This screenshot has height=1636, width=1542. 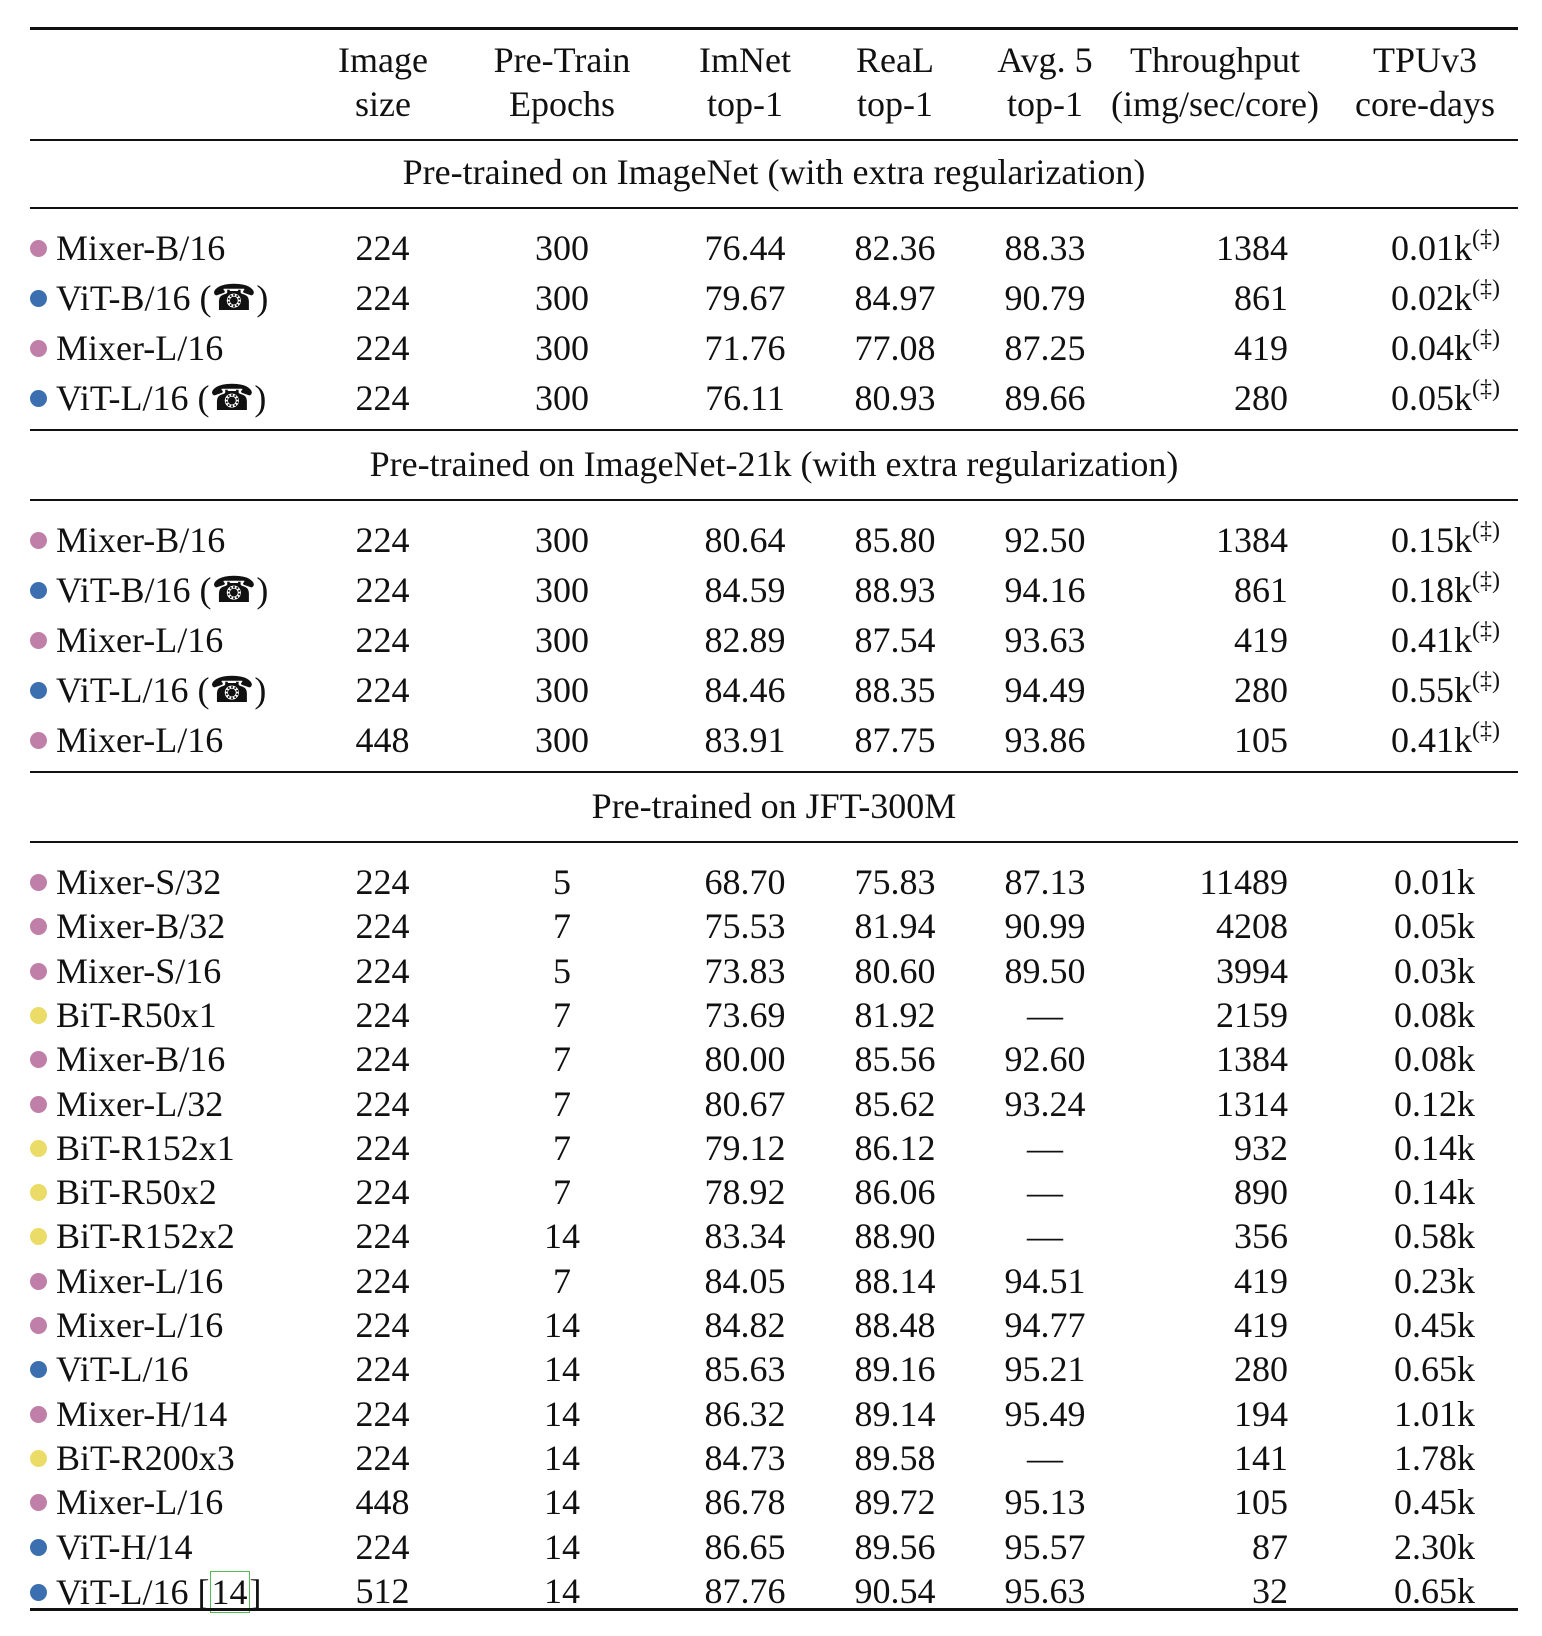 I want to click on real-top1-cell: 81.92, so click(x=895, y=1015).